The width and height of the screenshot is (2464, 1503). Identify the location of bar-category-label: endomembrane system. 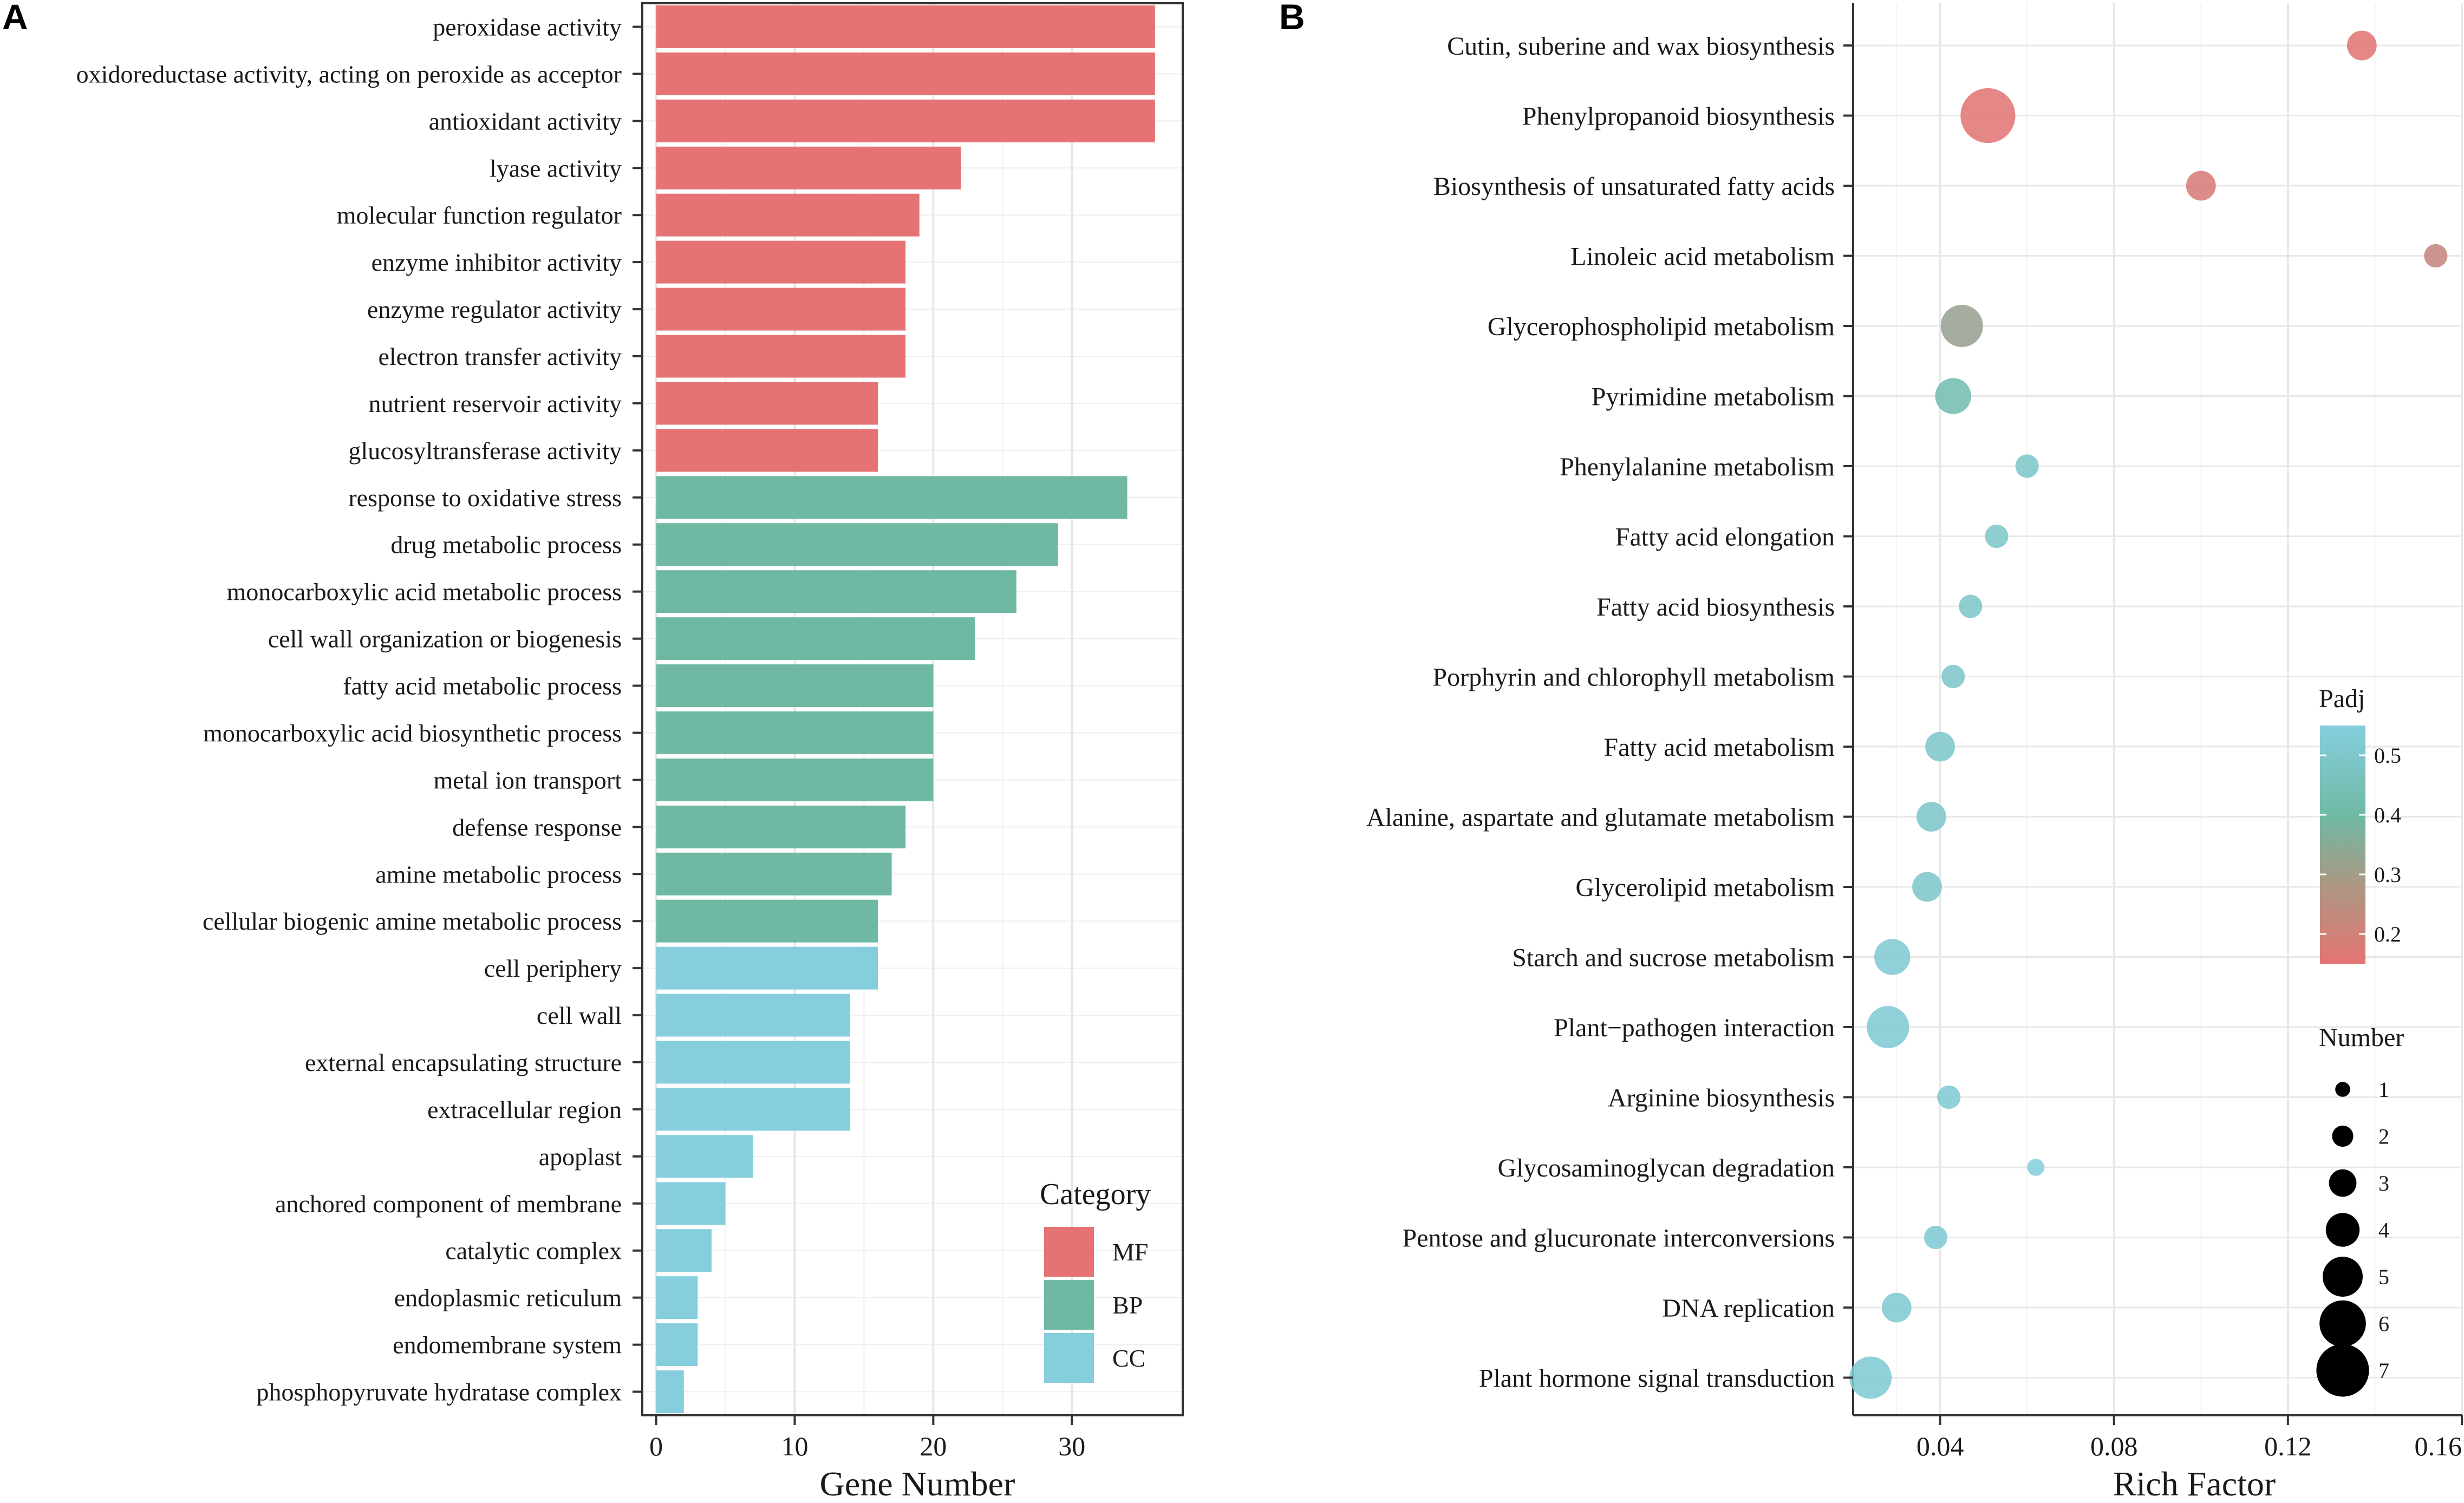
(507, 1345).